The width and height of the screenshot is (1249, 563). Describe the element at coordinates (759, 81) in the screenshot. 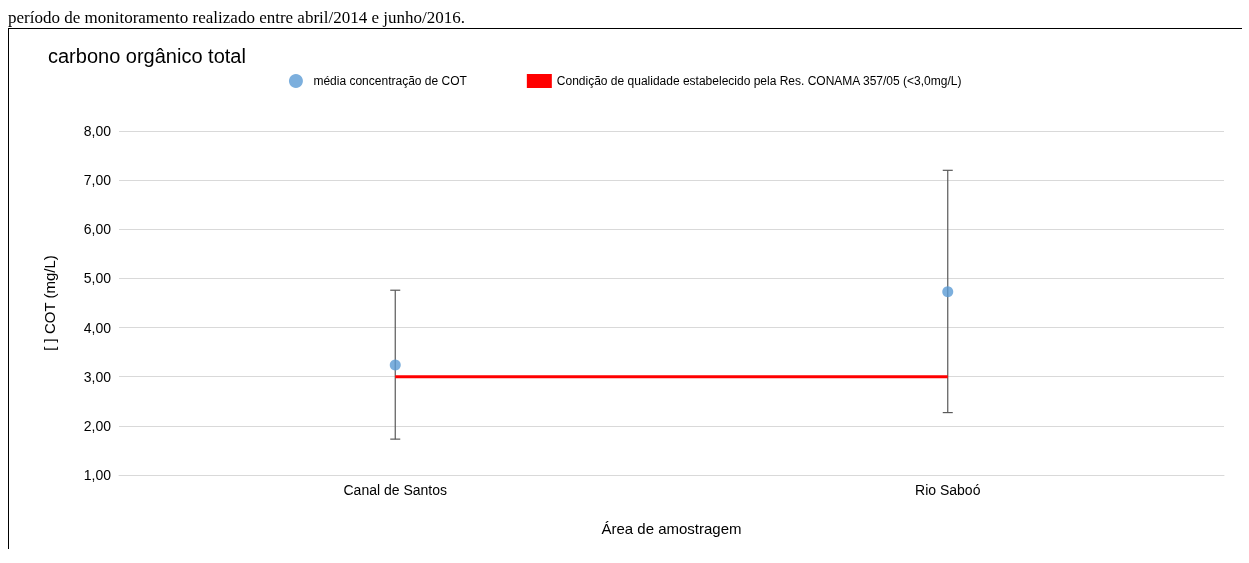

I see `legend-label: Condição de qualidade estabelecido pela Res. CONAMA 357/05 (<3,0mg/L)` at that location.